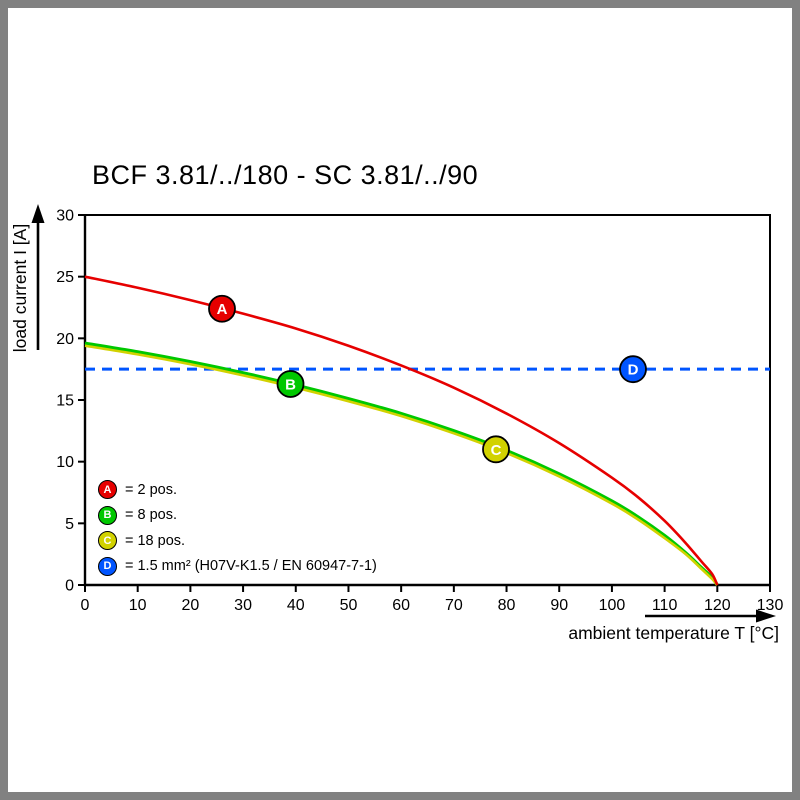 The height and width of the screenshot is (800, 800). I want to click on chart-title: BCF 3.81/../180 - SC 3.81/../90, so click(285, 175).